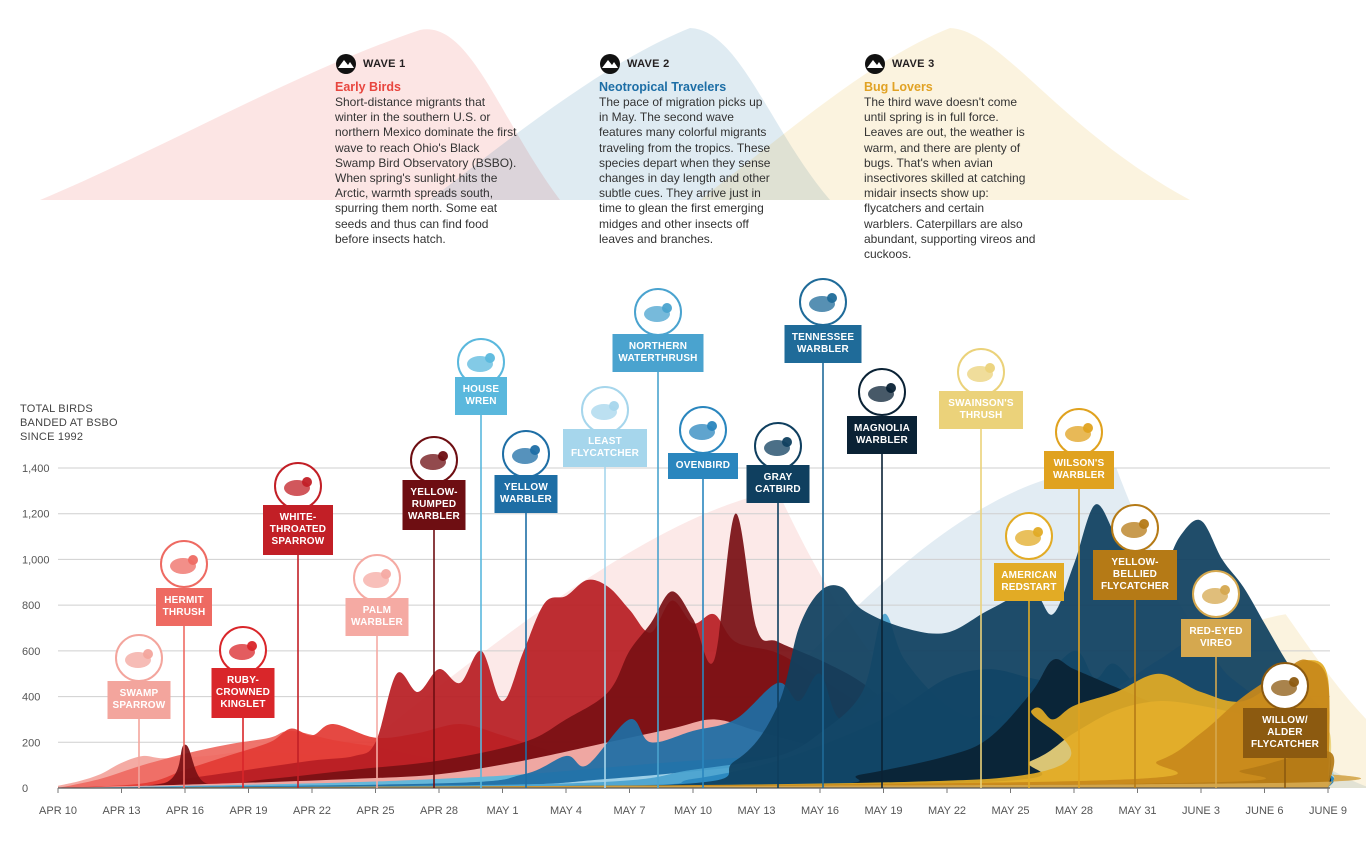  Describe the element at coordinates (184, 600) in the screenshot. I see `species-name: HERMIT` at that location.